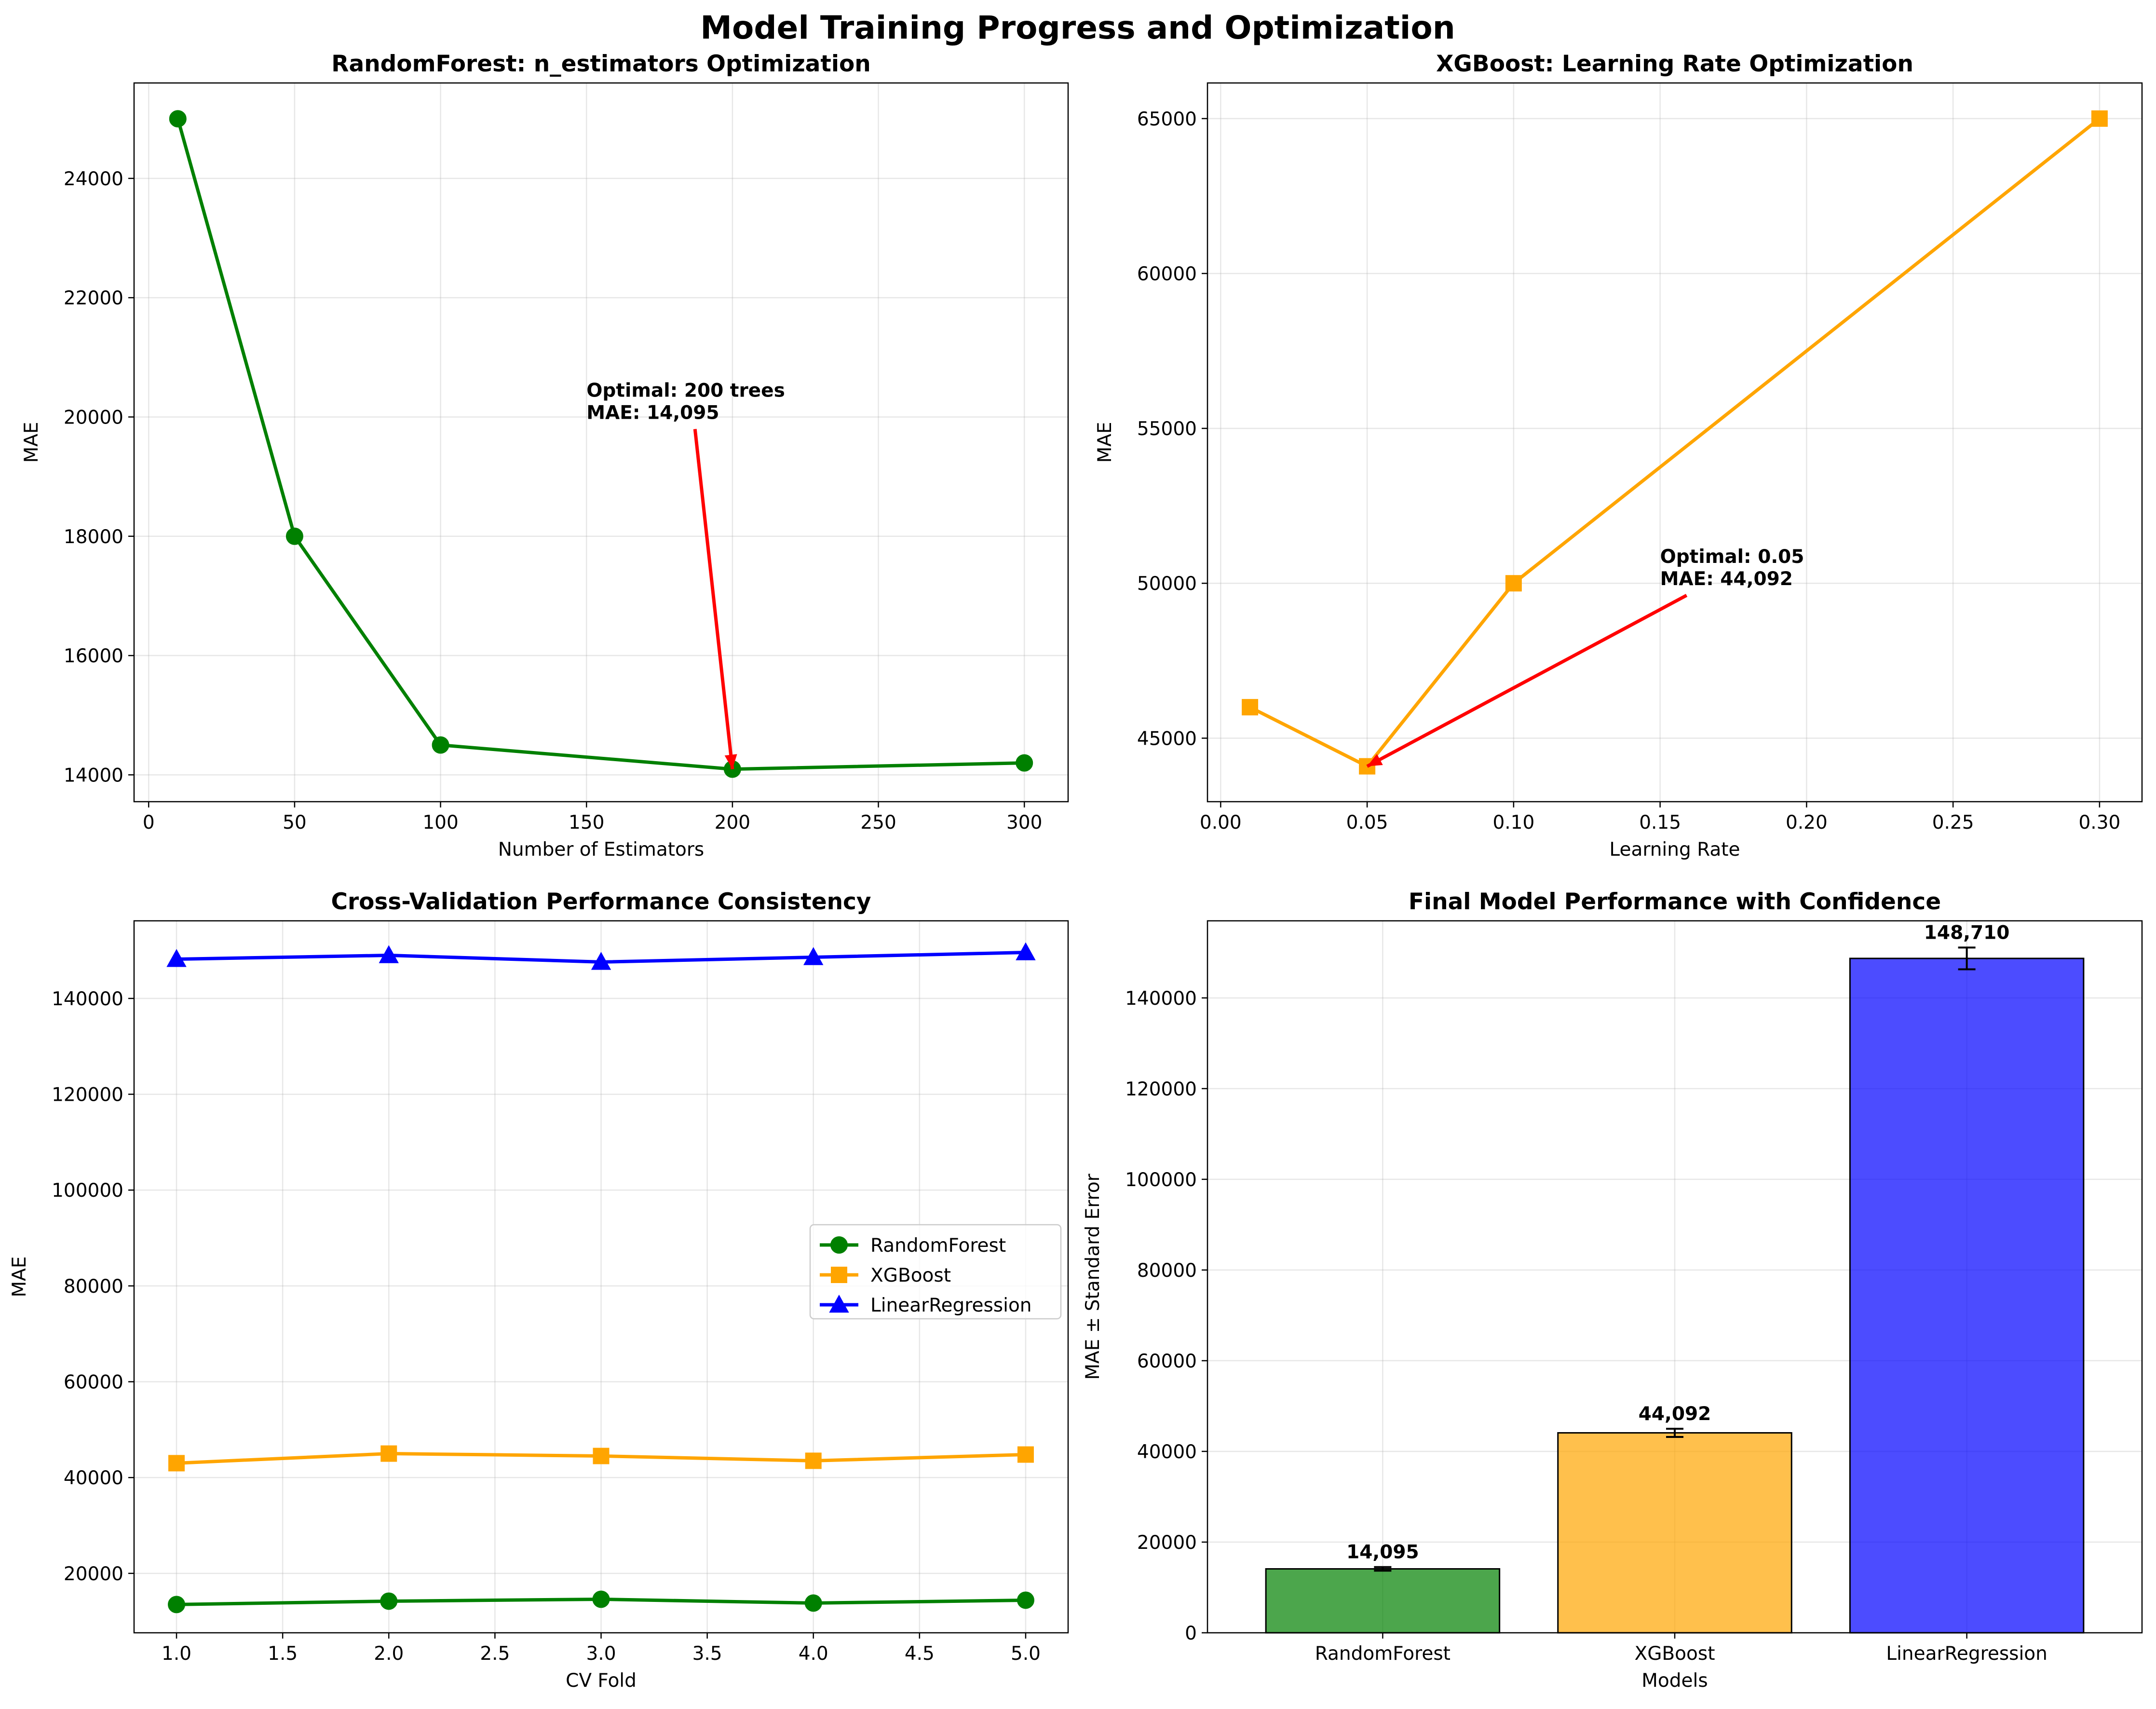 The height and width of the screenshot is (1709, 2156). Describe the element at coordinates (814, 1654) in the screenshot. I see `x-tick-label: 4.0` at that location.